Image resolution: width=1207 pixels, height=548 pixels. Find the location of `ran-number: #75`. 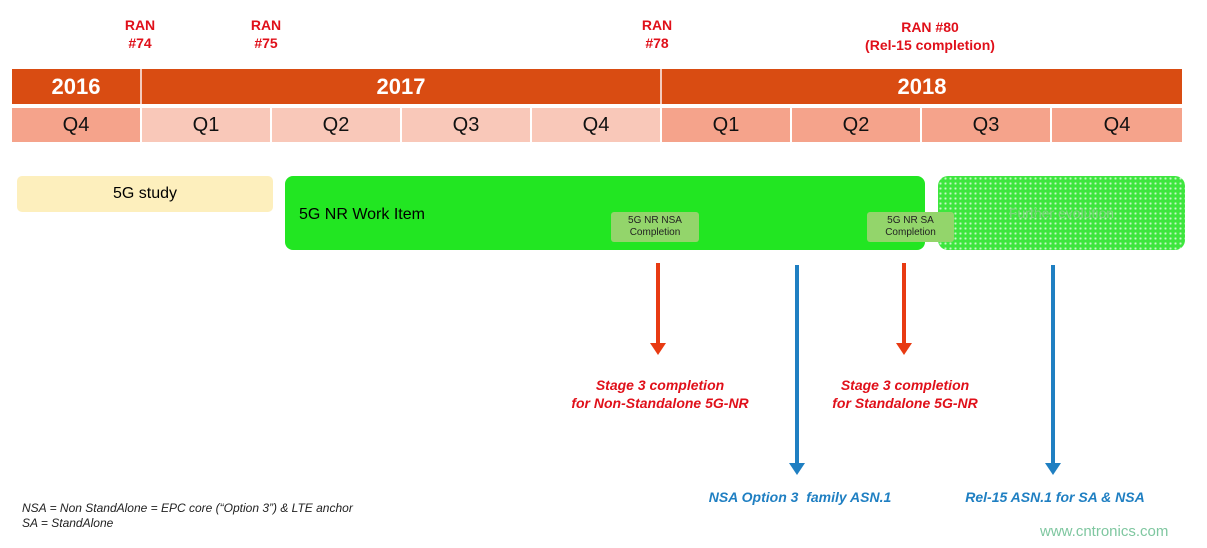

ran-number: #75 is located at coordinates (266, 43).